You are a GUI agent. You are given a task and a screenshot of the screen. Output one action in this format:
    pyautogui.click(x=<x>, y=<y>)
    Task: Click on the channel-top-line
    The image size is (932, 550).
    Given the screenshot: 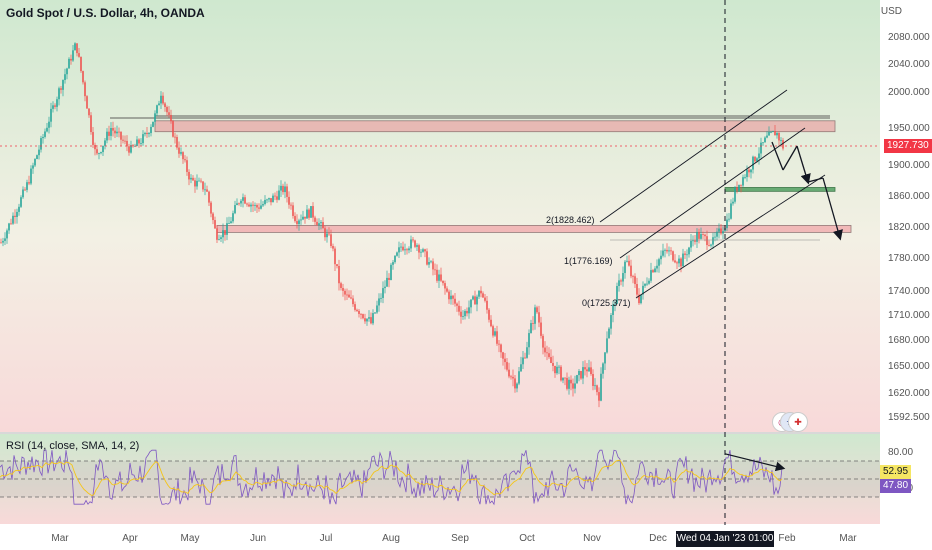 What is the action you would take?
    pyautogui.click(x=693, y=156)
    